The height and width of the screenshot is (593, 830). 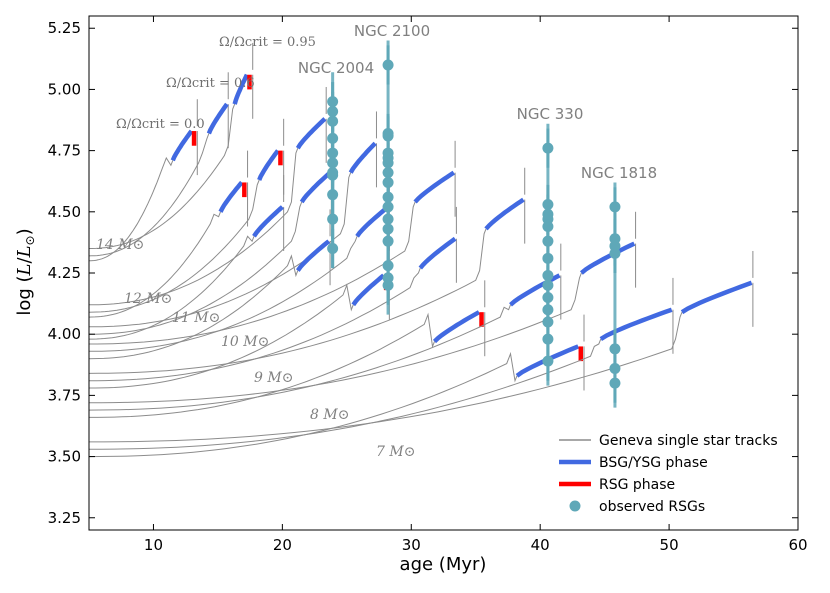 What do you see at coordinates (688, 441) in the screenshot?
I see `legend-track-label: Geneva single star tracks` at bounding box center [688, 441].